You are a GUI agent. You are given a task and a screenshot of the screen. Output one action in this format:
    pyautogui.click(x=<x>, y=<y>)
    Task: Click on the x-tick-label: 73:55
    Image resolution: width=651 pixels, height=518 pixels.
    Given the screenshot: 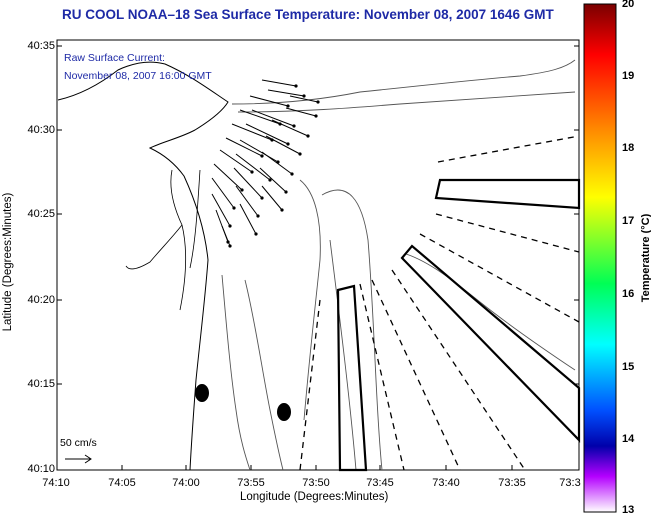 What is the action you would take?
    pyautogui.click(x=251, y=483)
    